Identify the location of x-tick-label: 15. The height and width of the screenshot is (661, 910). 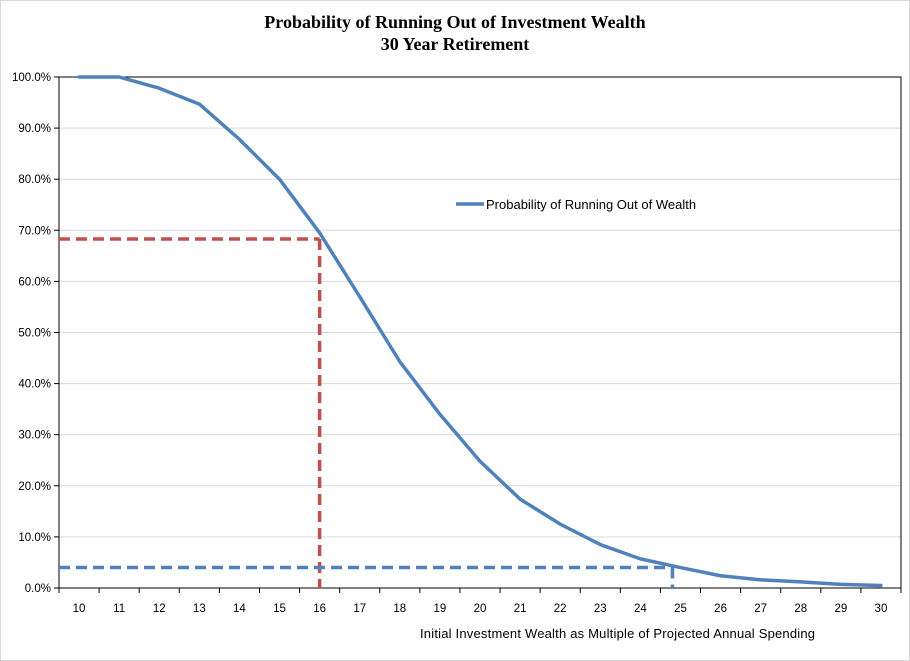
(279, 609).